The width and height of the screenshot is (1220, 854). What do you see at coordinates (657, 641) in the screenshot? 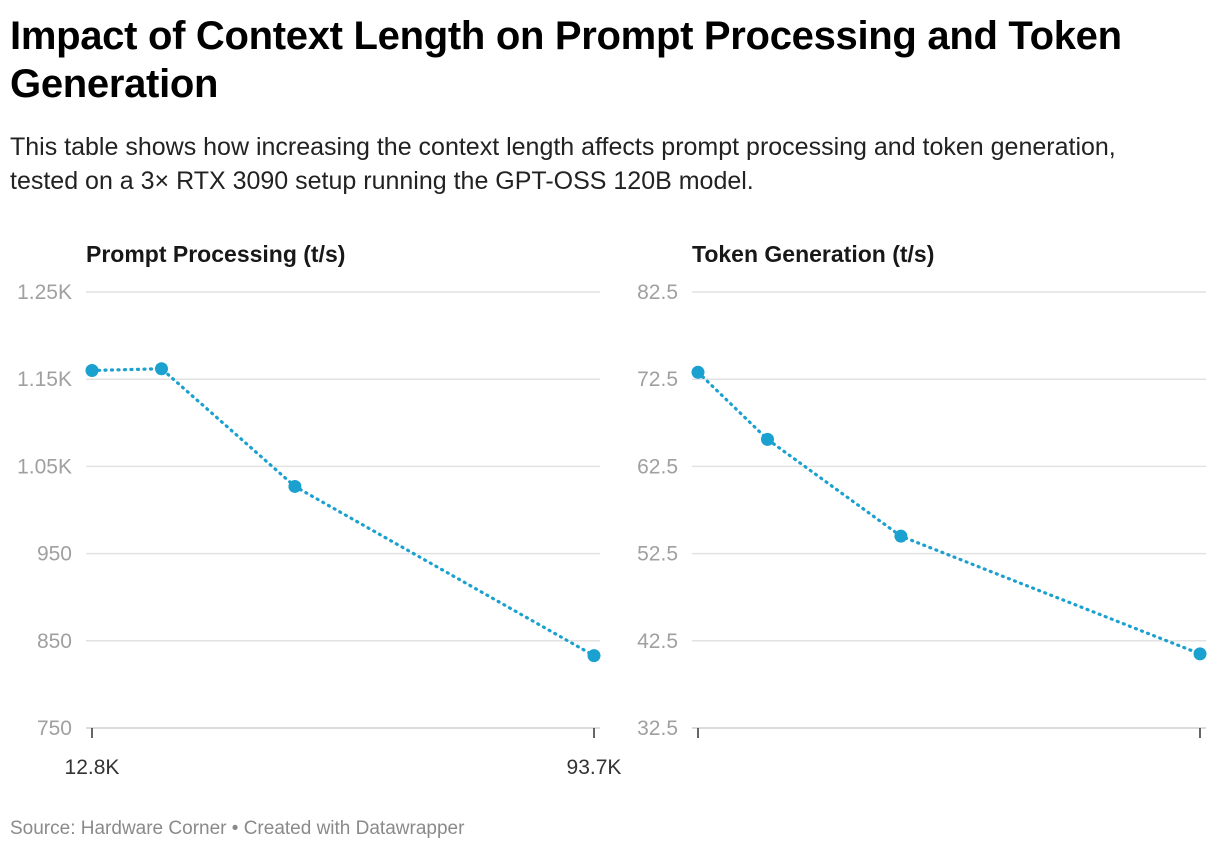
I see `y-tick-label: 42.5` at bounding box center [657, 641].